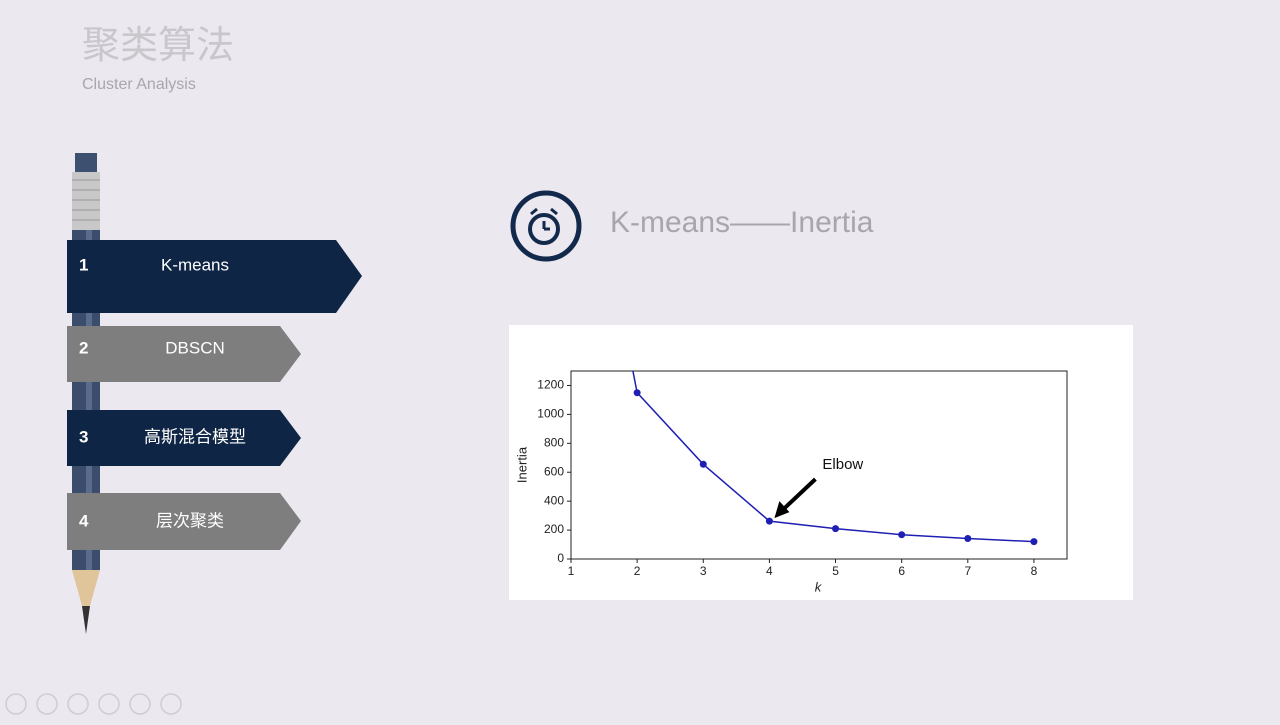 The height and width of the screenshot is (725, 1280). What do you see at coordinates (901, 571) in the screenshot?
I see `x-tick-label: 6` at bounding box center [901, 571].